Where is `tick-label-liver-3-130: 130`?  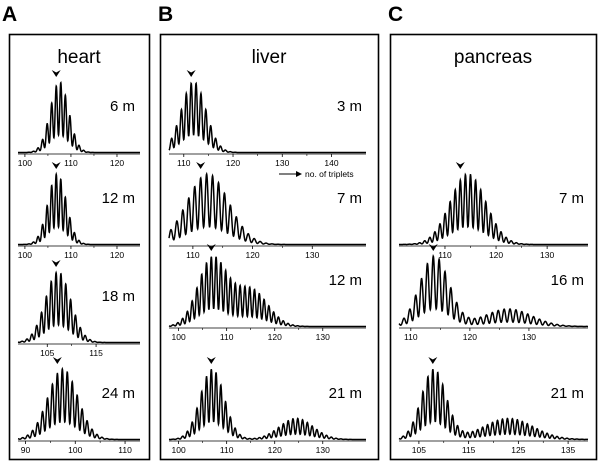 tick-label-liver-3-130: 130 is located at coordinates (323, 337).